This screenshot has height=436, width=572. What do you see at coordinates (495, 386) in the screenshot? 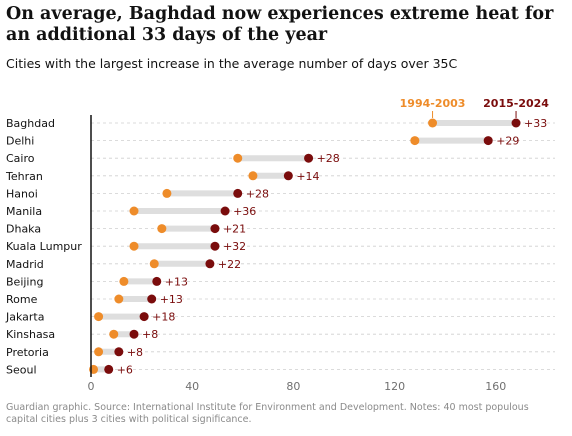
I see `x-tick-label: 160` at bounding box center [495, 386].